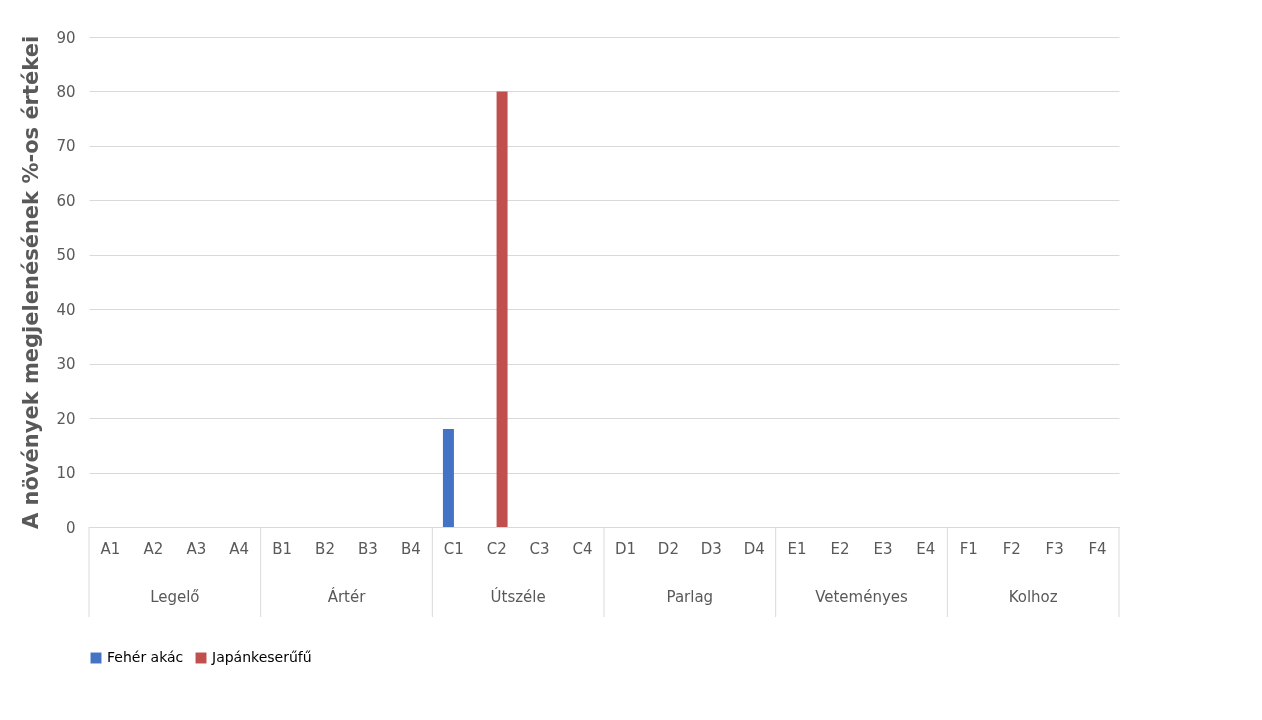 This screenshot has height=720, width=1262. I want to click on x-tick-label: F3, so click(1054, 548).